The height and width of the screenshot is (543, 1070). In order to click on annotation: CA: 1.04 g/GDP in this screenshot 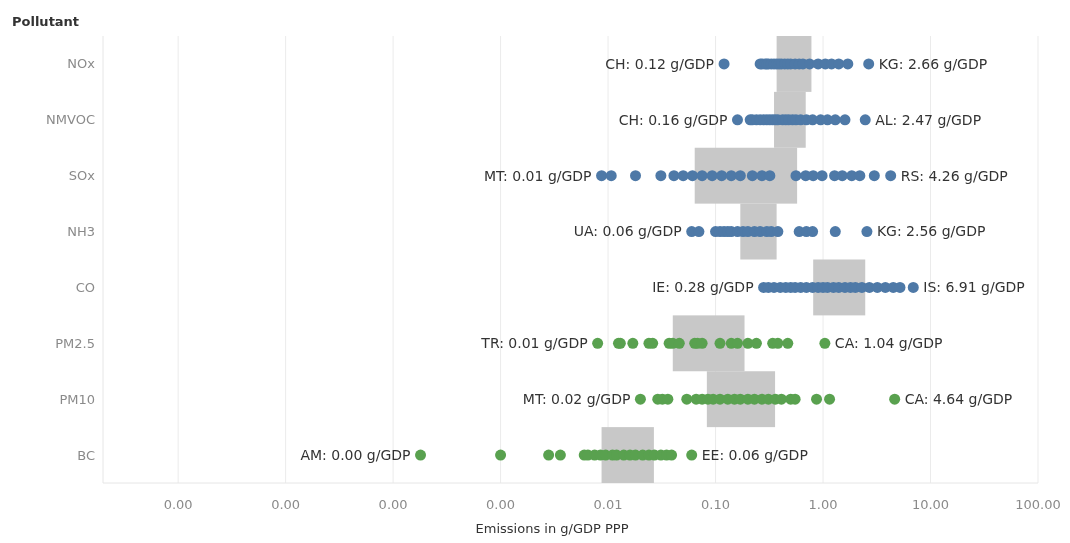, I will do `click(888, 343)`.